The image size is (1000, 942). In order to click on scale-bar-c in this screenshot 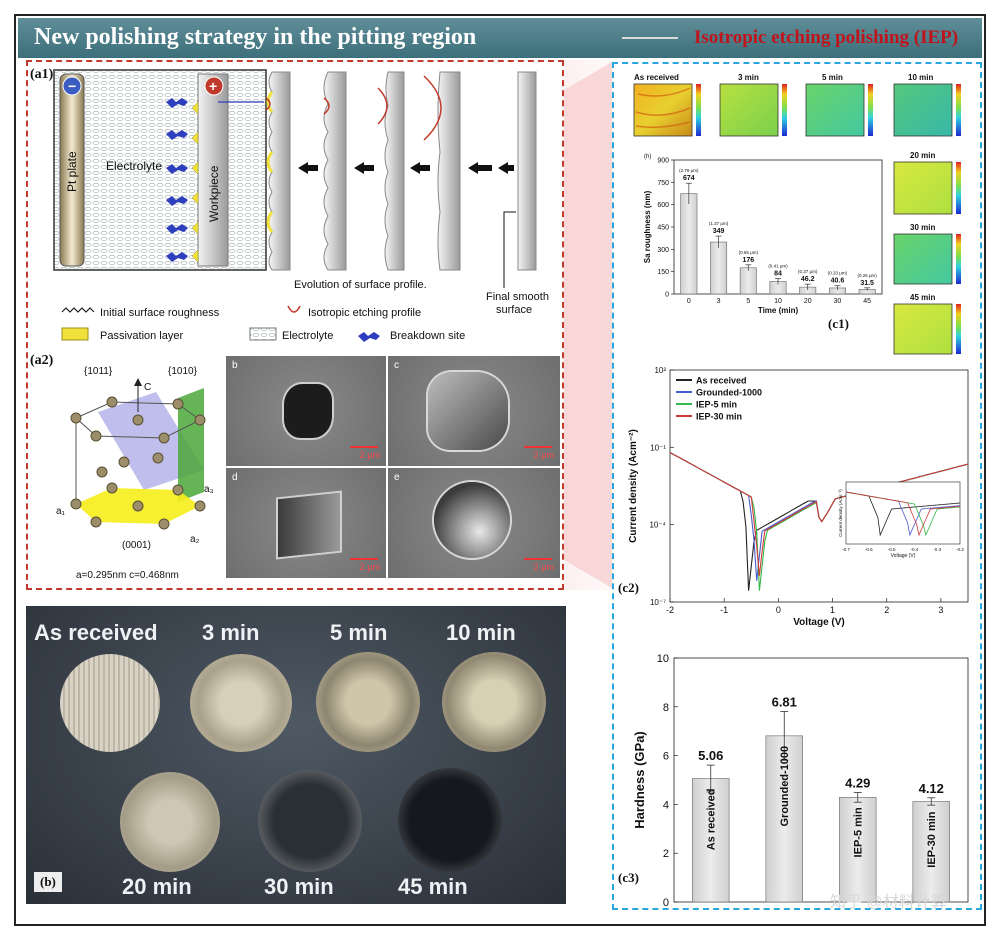, I will do `click(538, 447)`.